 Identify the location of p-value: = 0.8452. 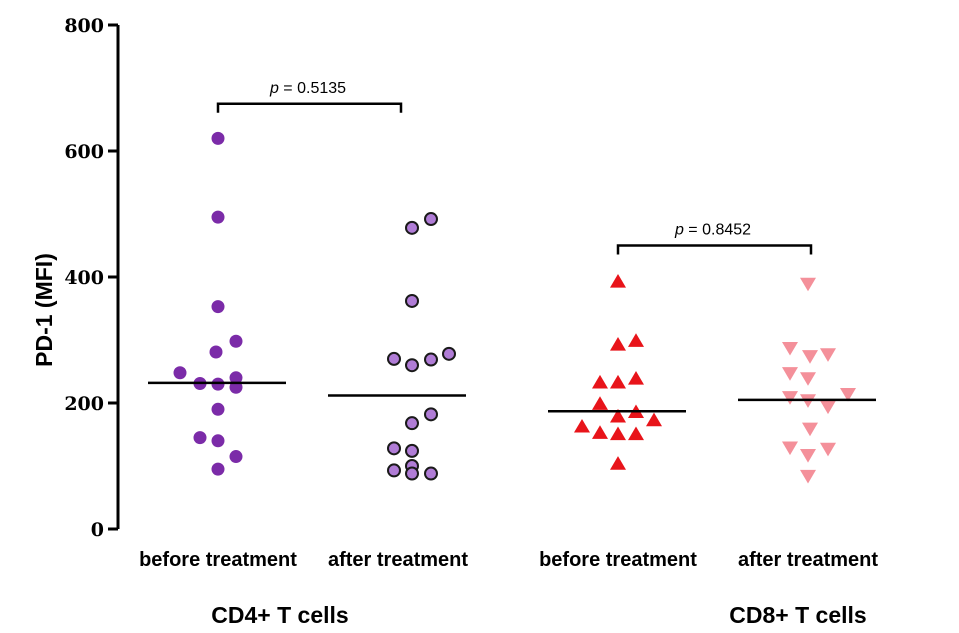
(717, 230).